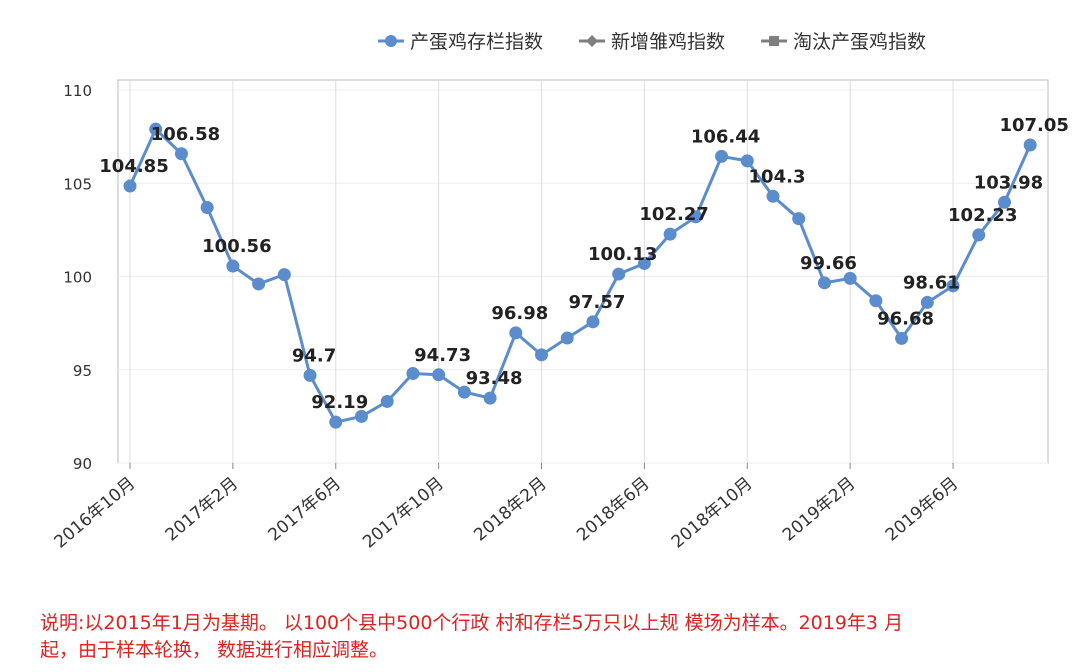  What do you see at coordinates (828, 263) in the screenshot?
I see `data-label: 99.66` at bounding box center [828, 263].